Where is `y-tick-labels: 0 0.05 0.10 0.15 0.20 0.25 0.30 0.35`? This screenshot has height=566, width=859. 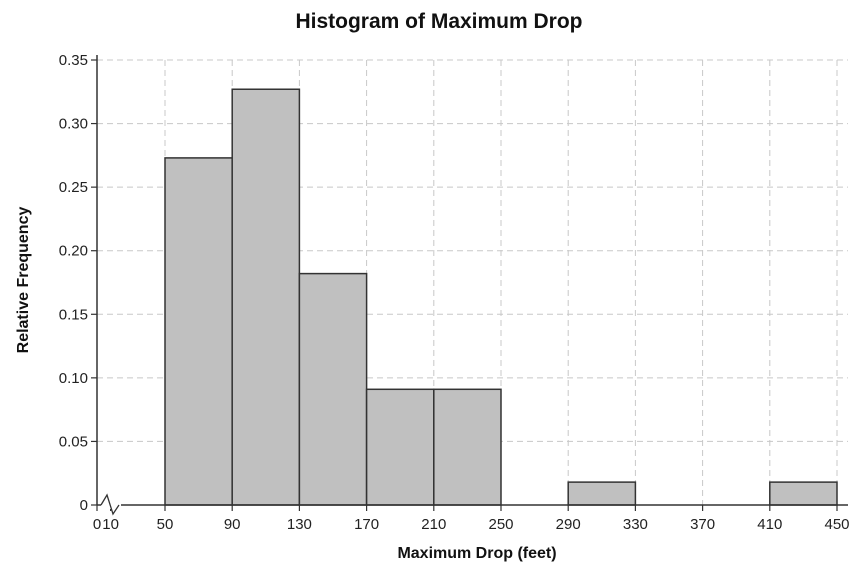 y-tick-labels: 0 0.05 0.10 0.15 0.20 0.25 0.30 0.35 is located at coordinates (73, 283).